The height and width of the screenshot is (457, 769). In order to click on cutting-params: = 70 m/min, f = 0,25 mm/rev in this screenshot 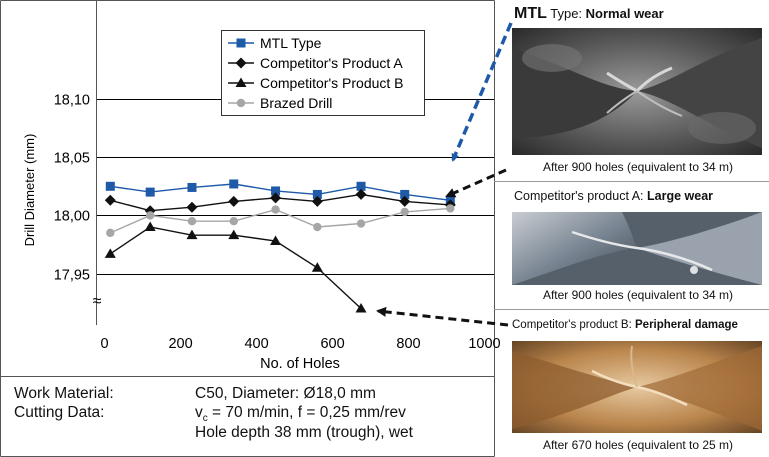, I will do `click(306, 412)`.